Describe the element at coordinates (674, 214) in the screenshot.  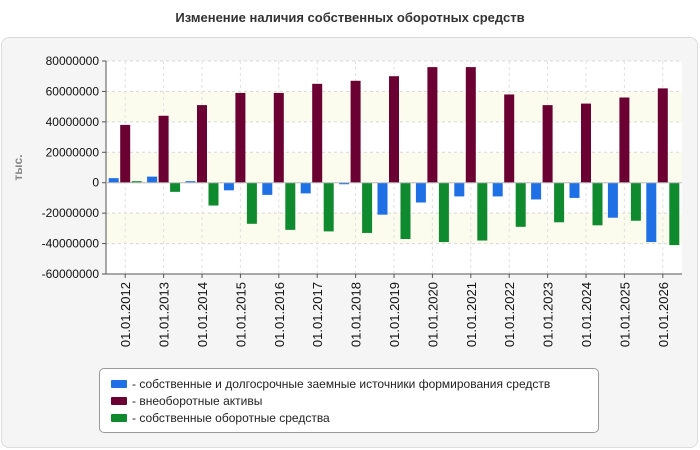
I see `bar-series-3-01.01.2026` at that location.